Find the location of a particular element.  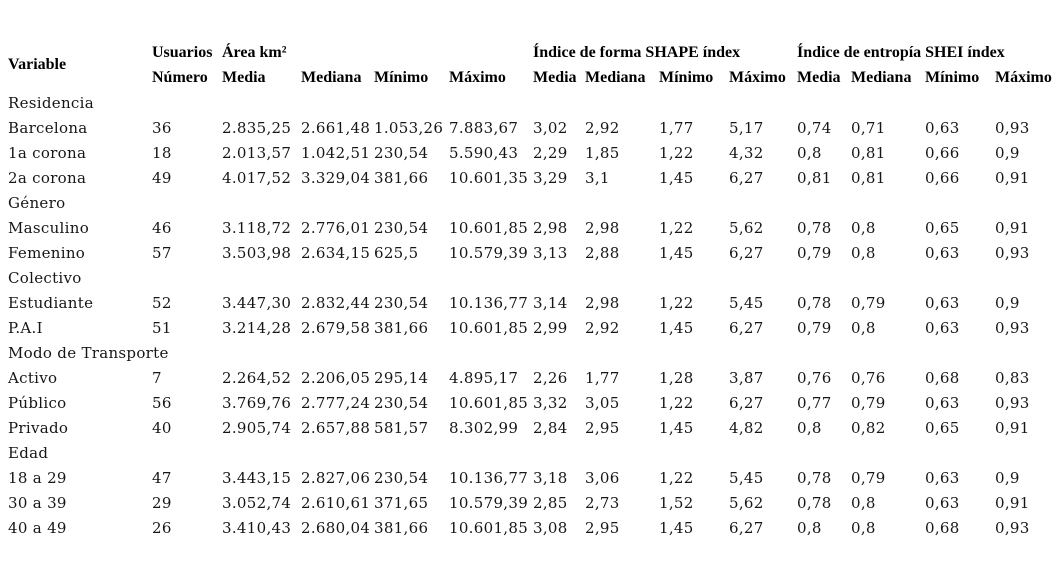

value-cell: 5,17 is located at coordinates (746, 127).